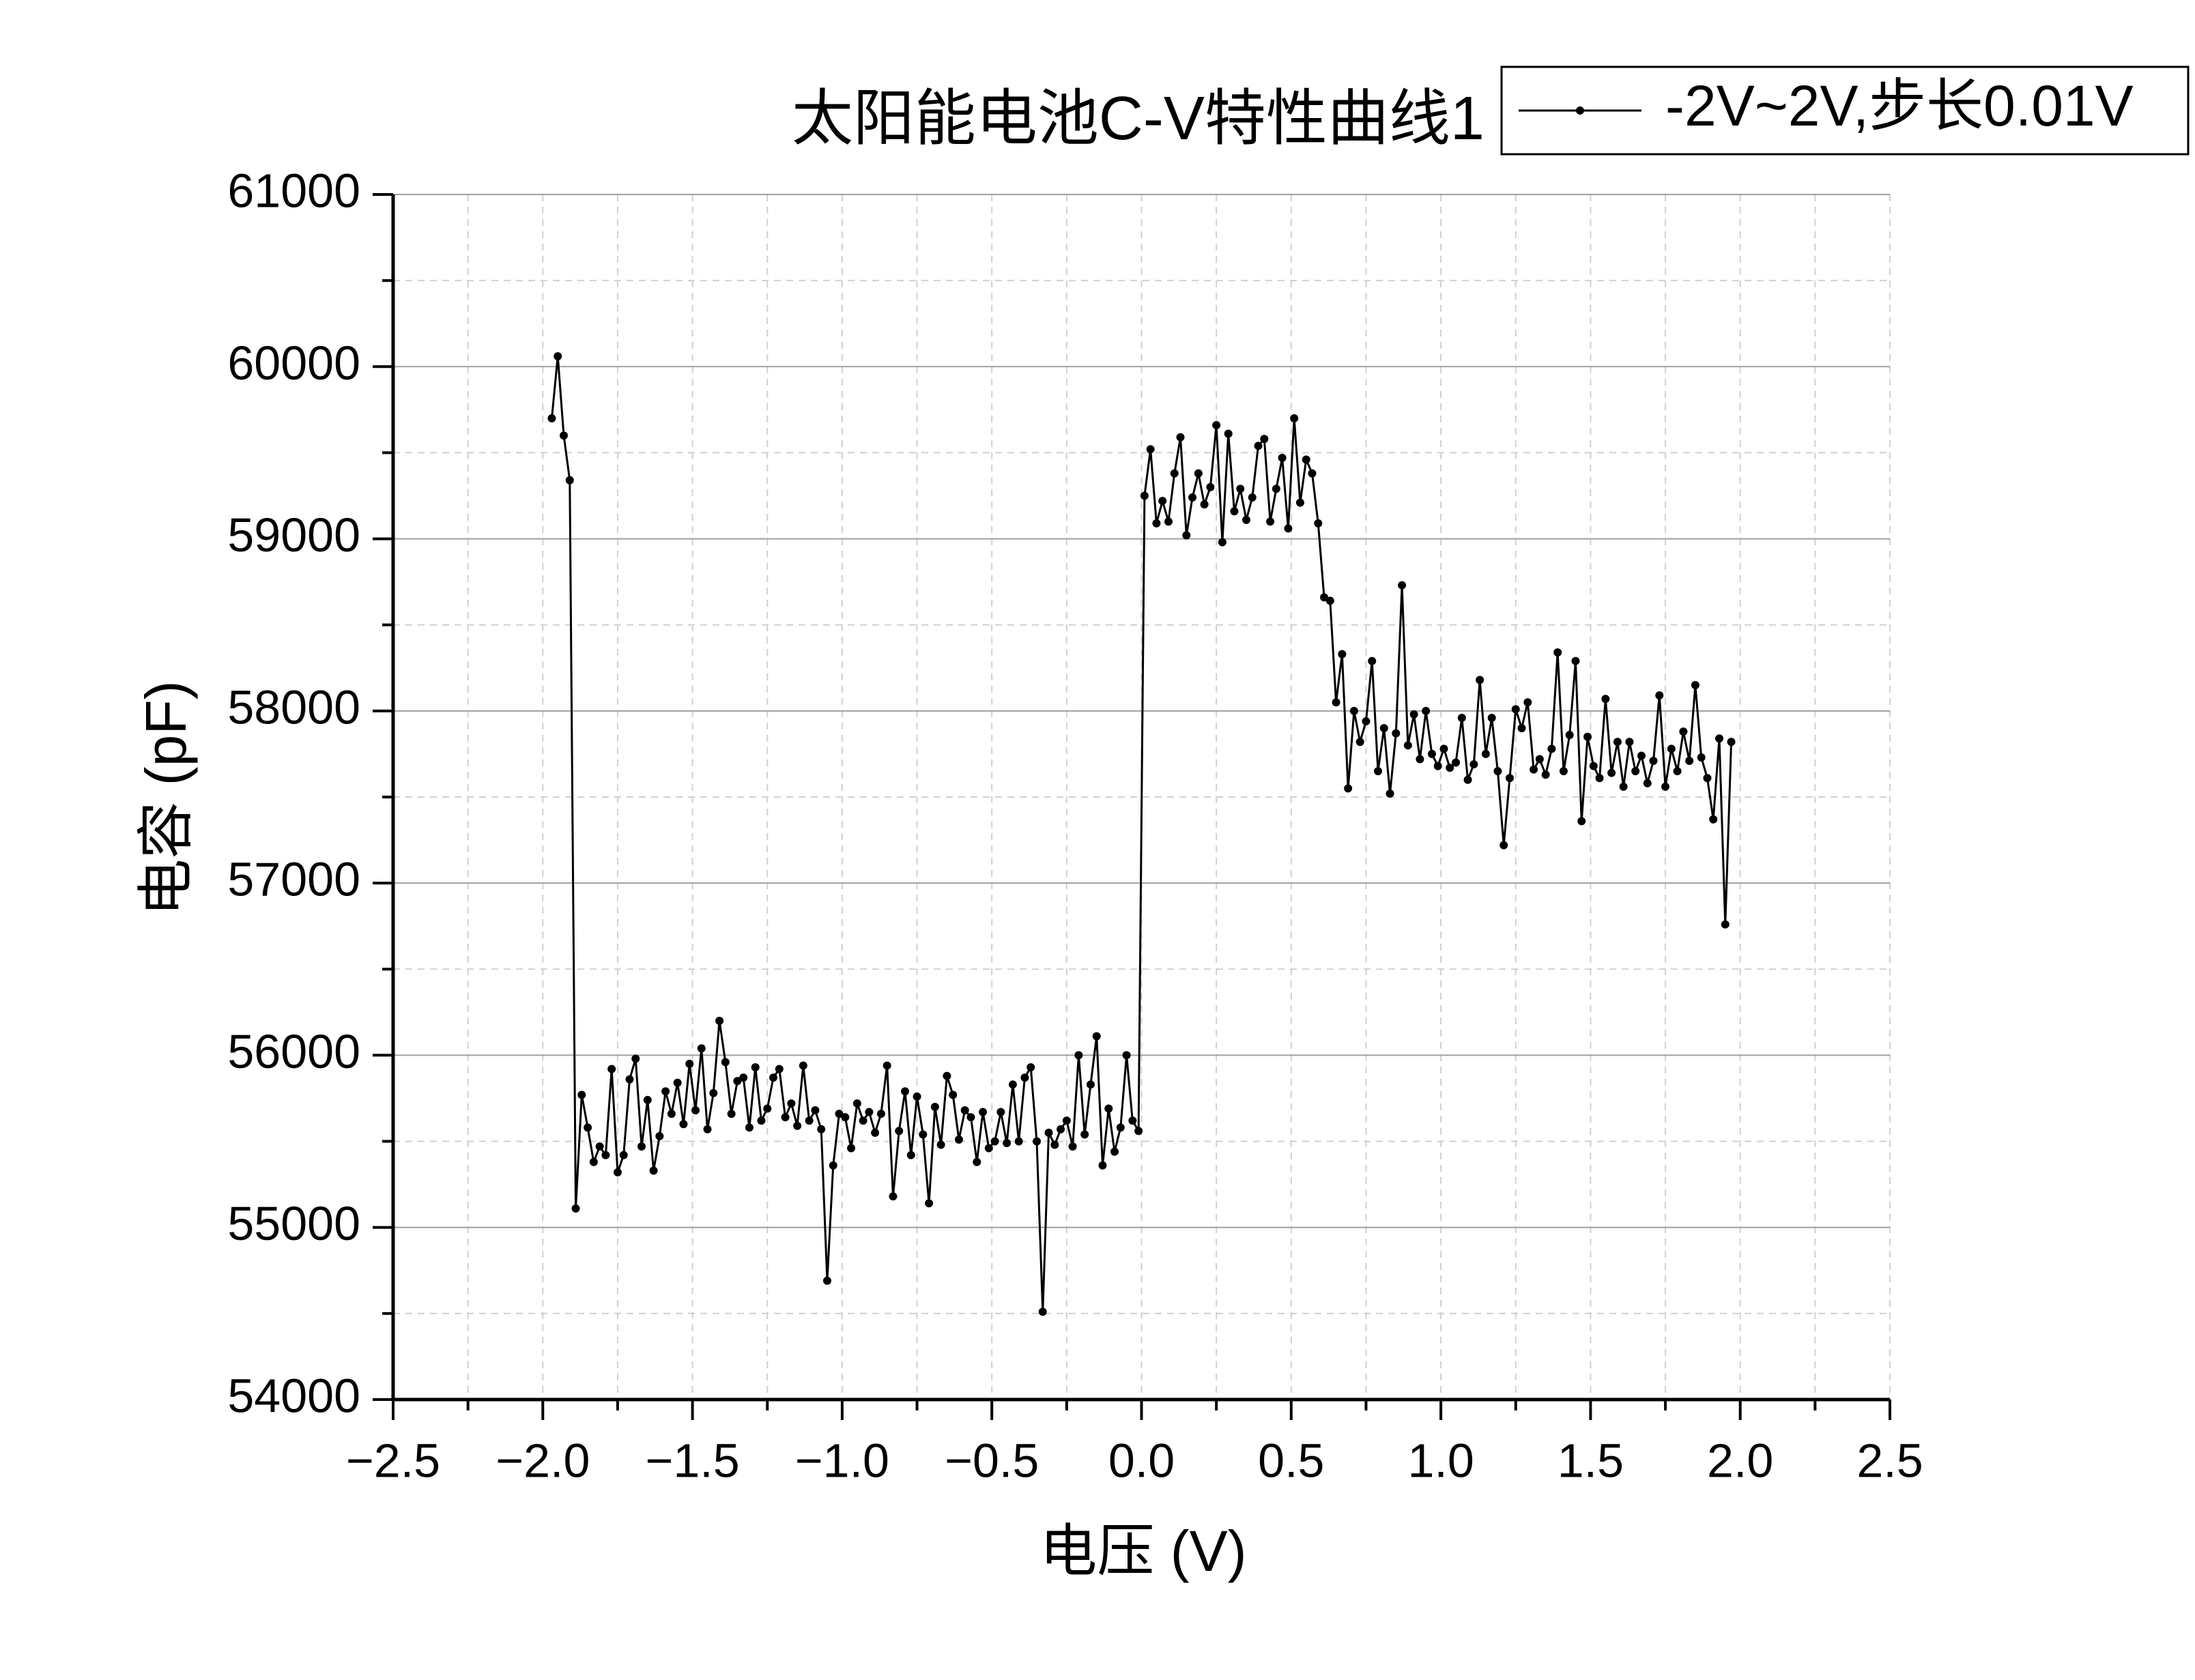  I want to click on x-tick-label: −1.5, so click(692, 1460).